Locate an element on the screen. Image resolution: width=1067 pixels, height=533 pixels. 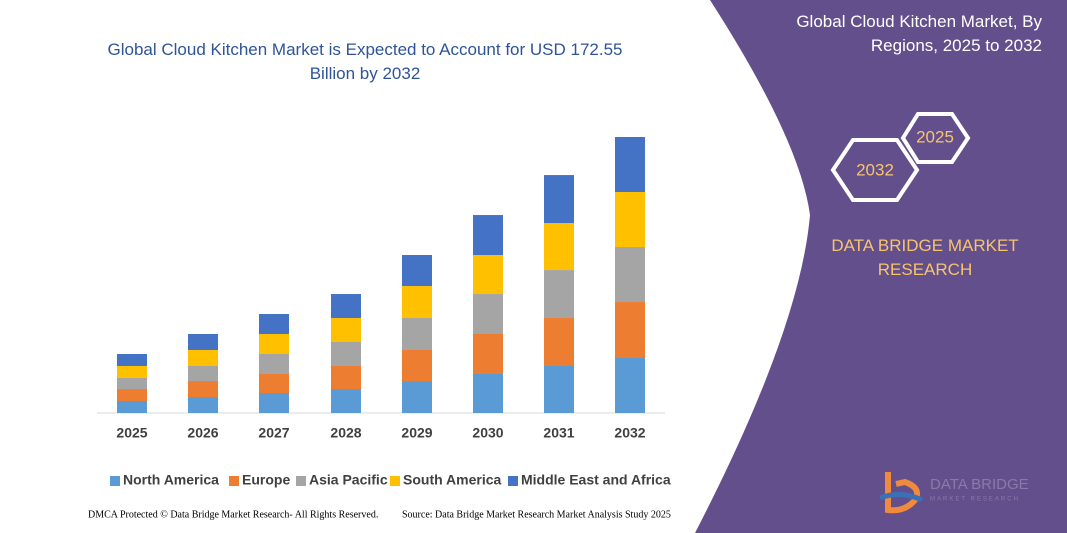
x-tick-label: 2031 is located at coordinates (558, 433).